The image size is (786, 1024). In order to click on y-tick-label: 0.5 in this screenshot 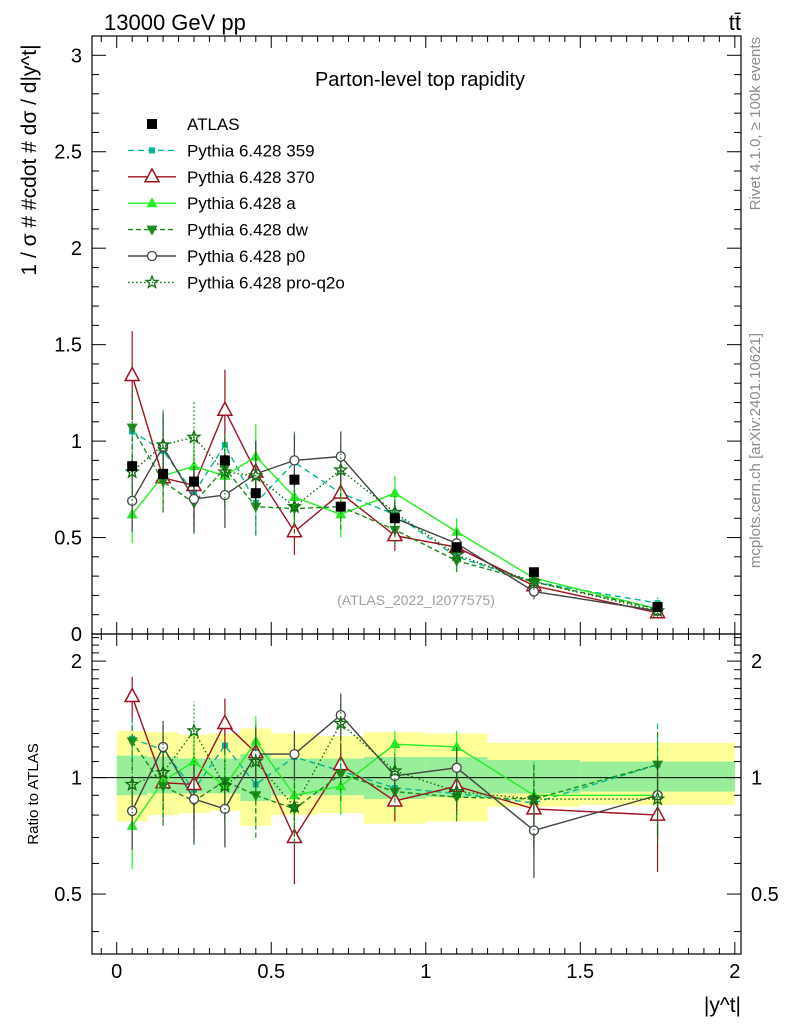, I will do `click(68, 539)`.